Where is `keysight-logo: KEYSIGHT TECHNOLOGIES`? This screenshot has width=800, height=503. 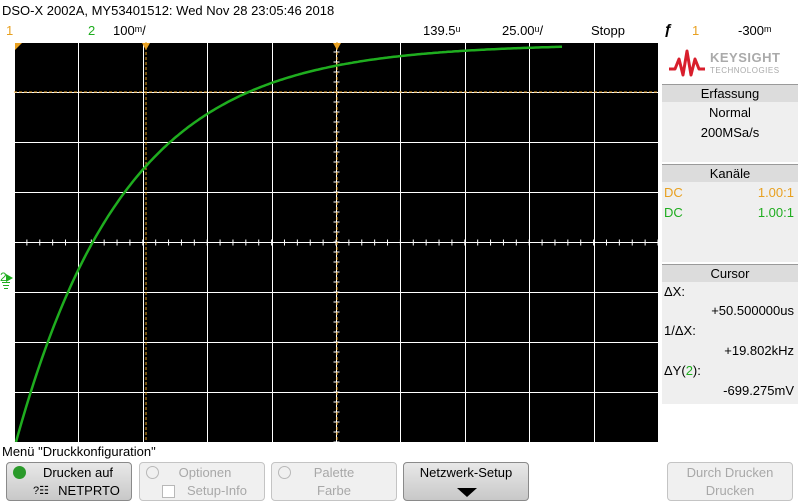 keysight-logo: KEYSIGHT TECHNOLOGIES is located at coordinates (730, 64).